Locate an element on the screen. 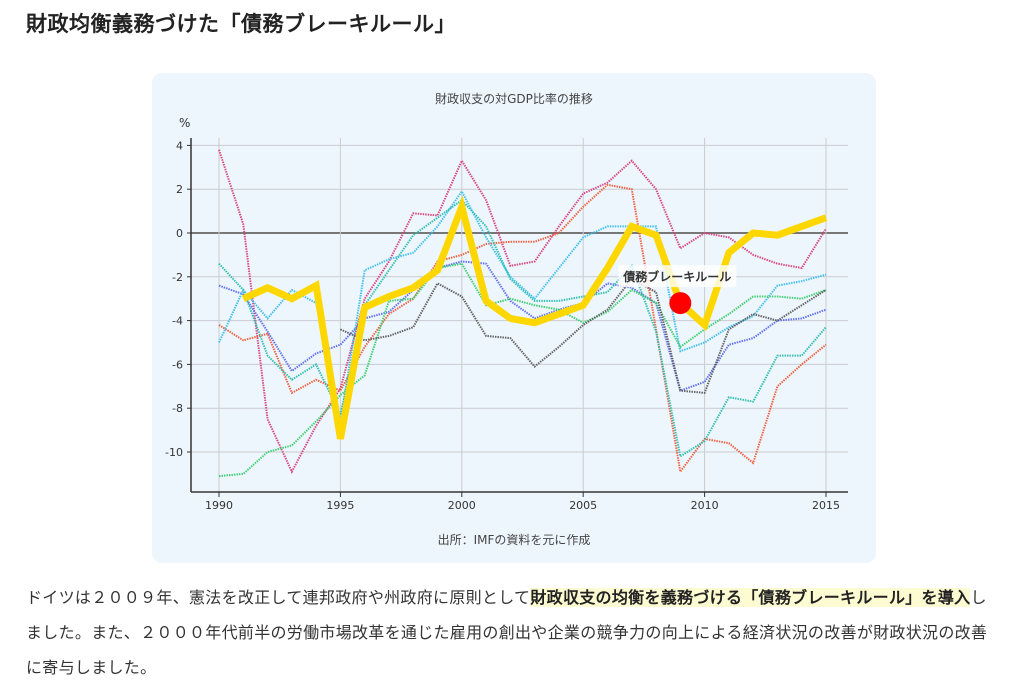  paragraph-highlight: 財政収支の均衡を義務づける「債務ブレーキルール」を導入 is located at coordinates (750, 597).